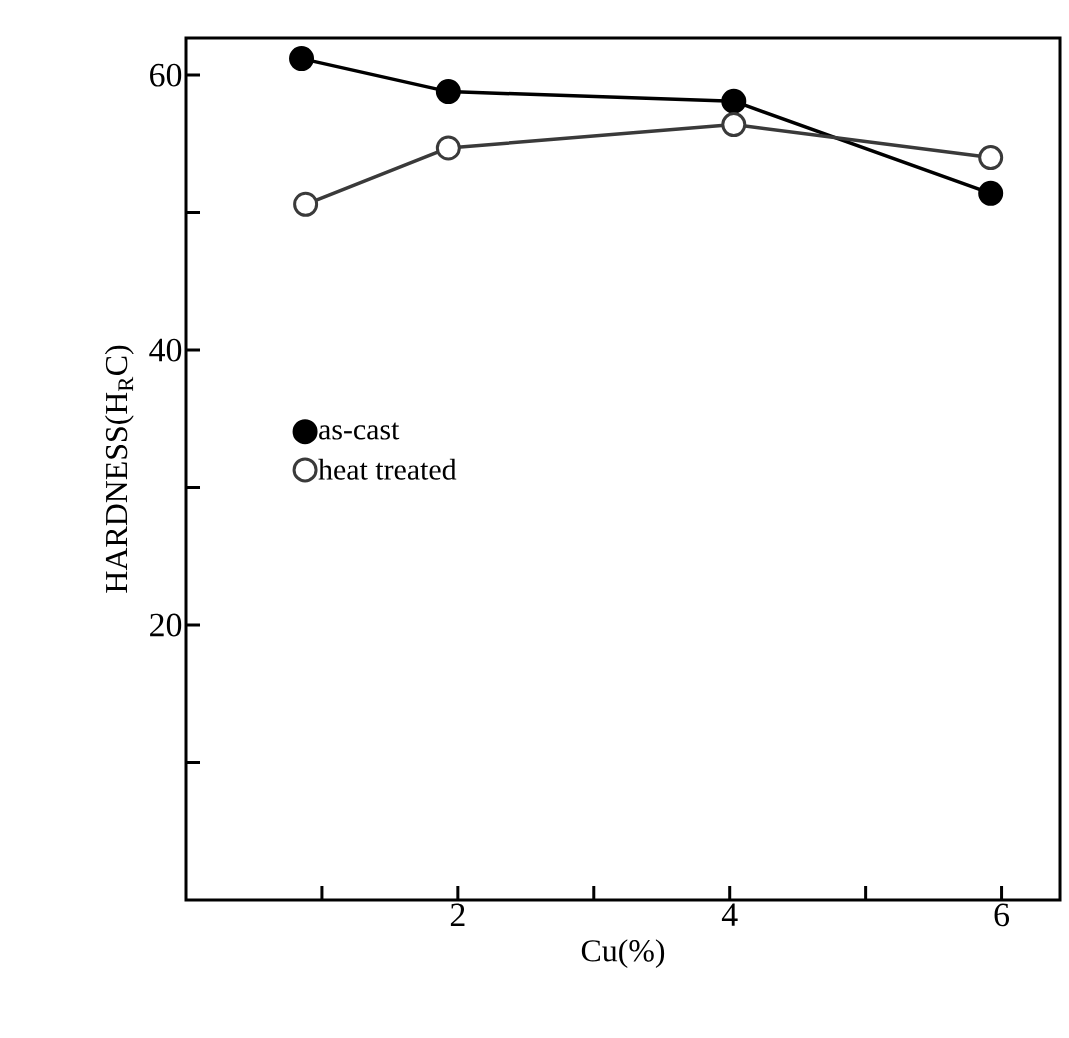 The width and height of the screenshot is (1069, 1038). I want to click on x-tick-label: 2, so click(457, 914).